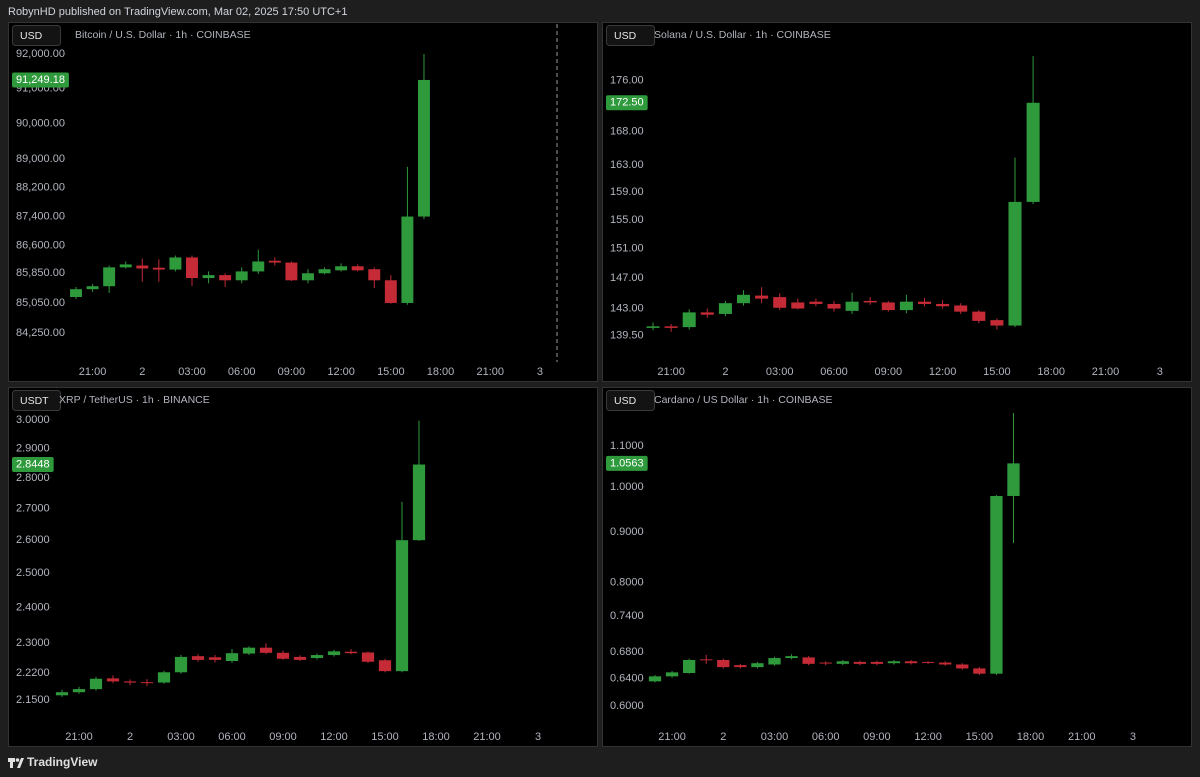  Describe the element at coordinates (630, 400) in the screenshot. I see `currency-box` at that location.